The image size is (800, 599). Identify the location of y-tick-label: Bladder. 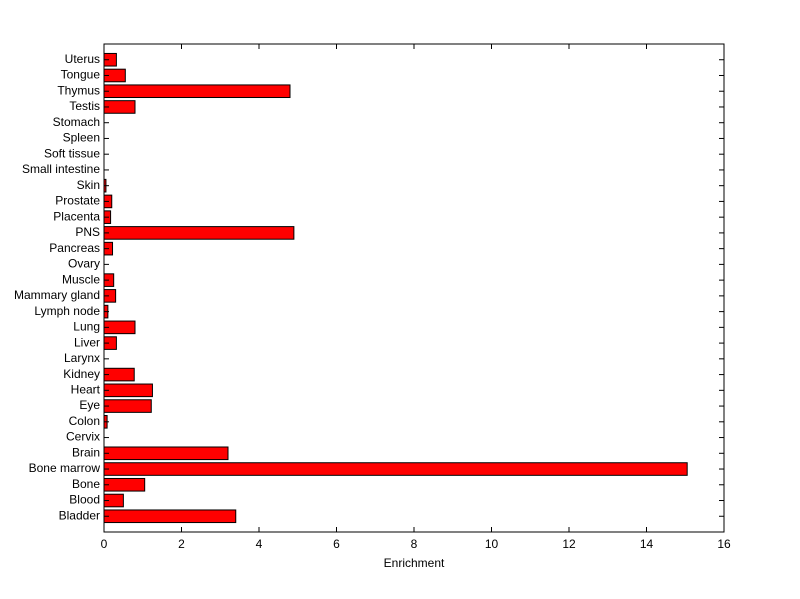
(79, 515).